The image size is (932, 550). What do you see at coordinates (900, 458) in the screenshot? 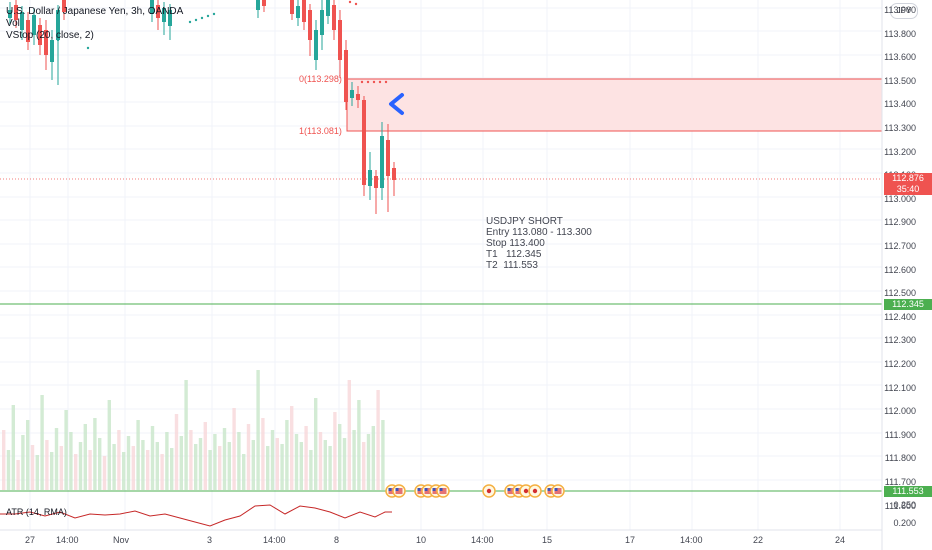
I see `price-axis-label: 111.800` at bounding box center [900, 458].